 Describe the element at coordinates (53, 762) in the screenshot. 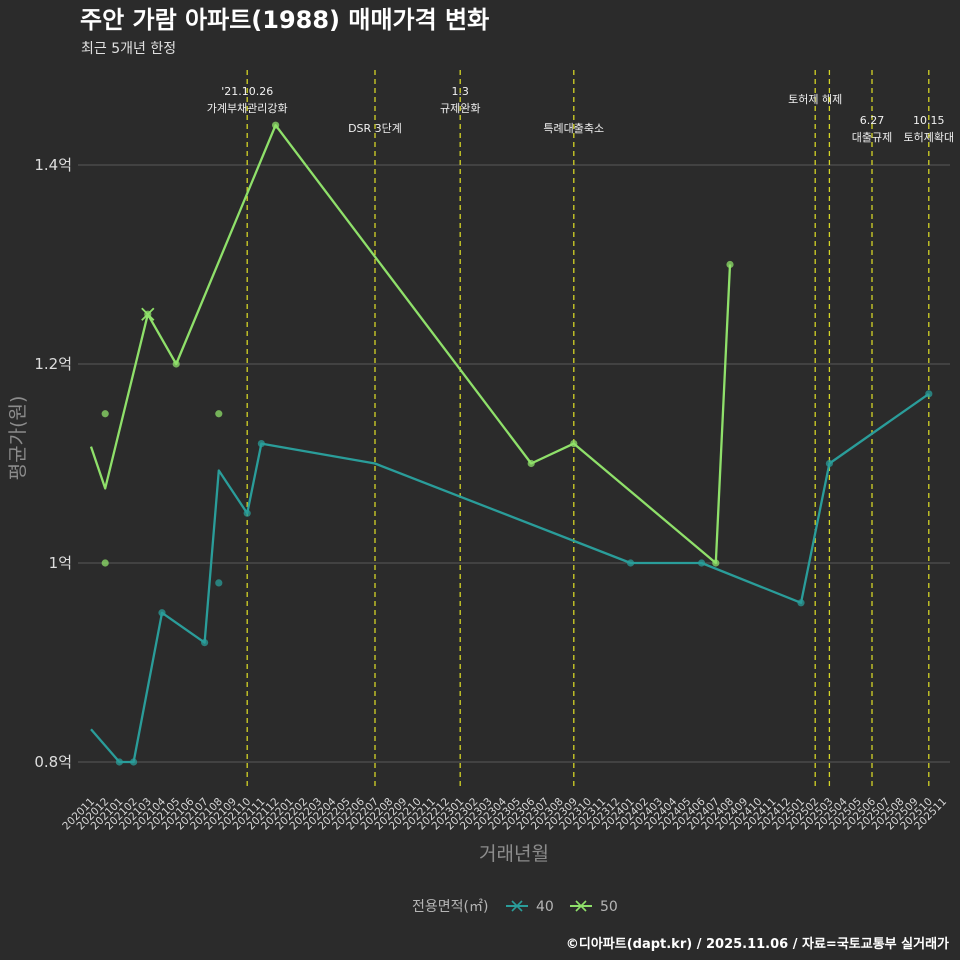

I see `y-tick-label: 0.8억` at that location.